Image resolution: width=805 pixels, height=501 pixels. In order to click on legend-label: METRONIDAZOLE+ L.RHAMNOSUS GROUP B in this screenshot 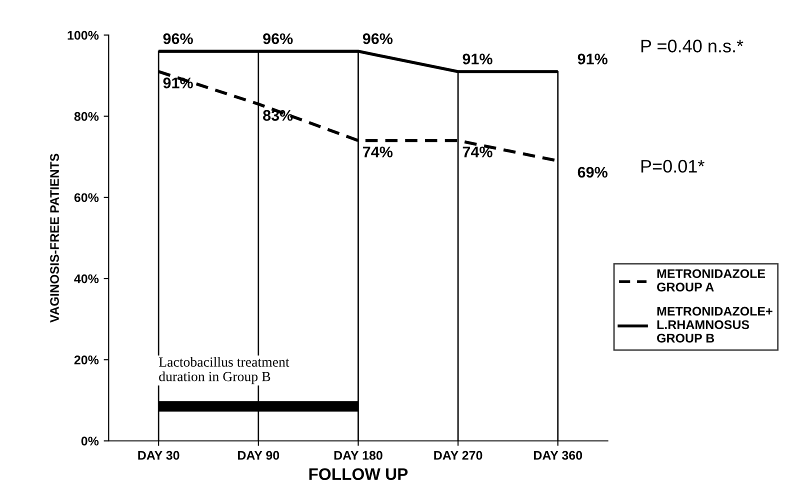, I will do `click(714, 324)`.